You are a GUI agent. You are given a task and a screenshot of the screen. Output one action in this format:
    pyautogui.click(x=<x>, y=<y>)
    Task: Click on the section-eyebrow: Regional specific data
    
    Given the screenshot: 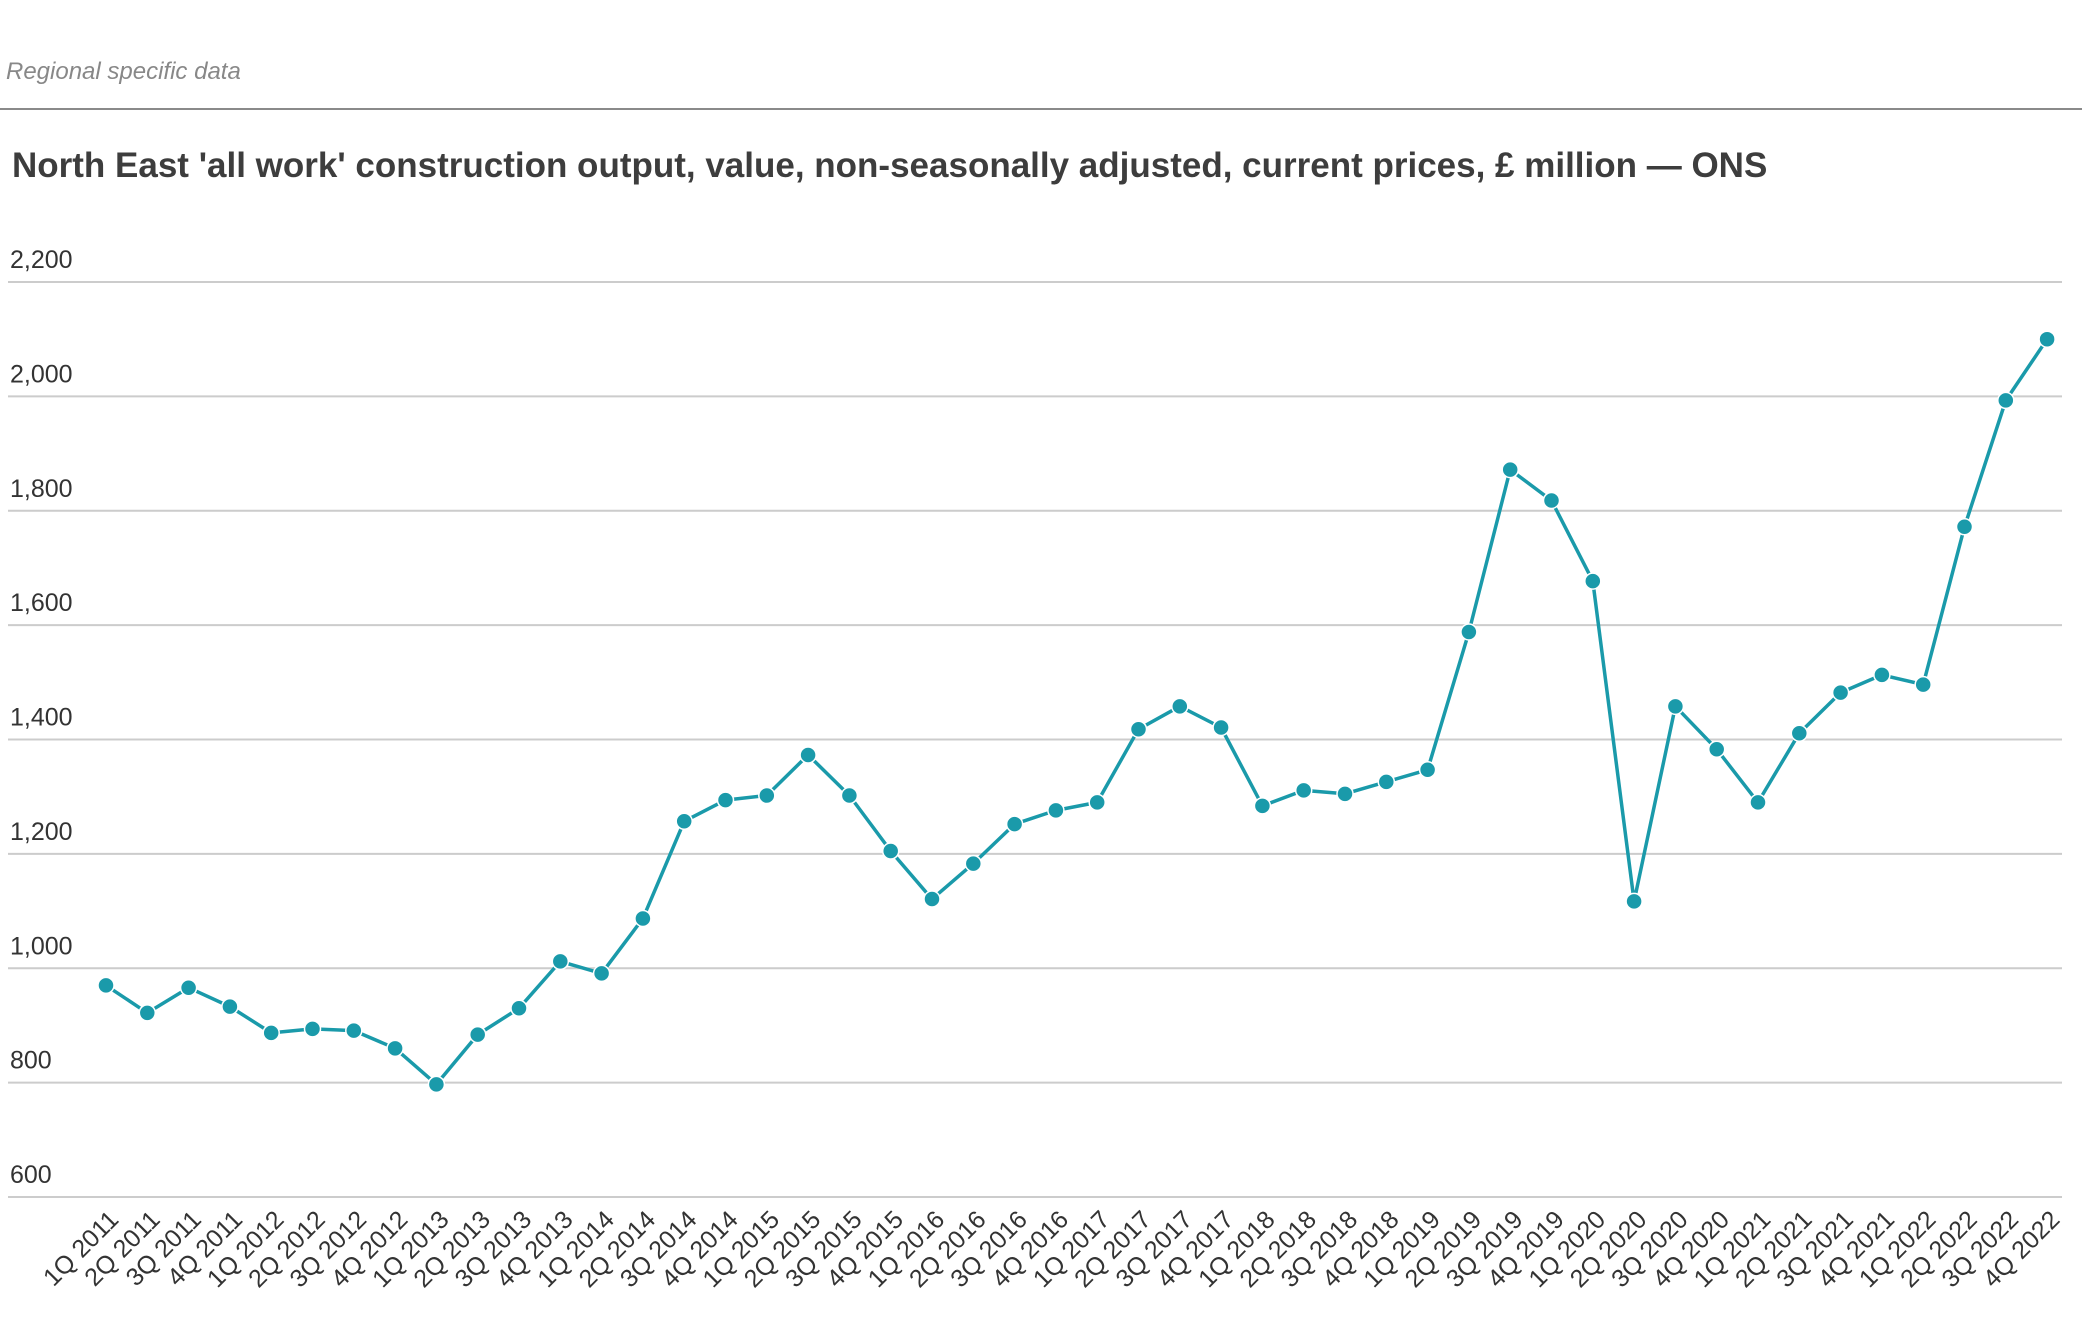 What is the action you would take?
    pyautogui.click(x=123, y=71)
    